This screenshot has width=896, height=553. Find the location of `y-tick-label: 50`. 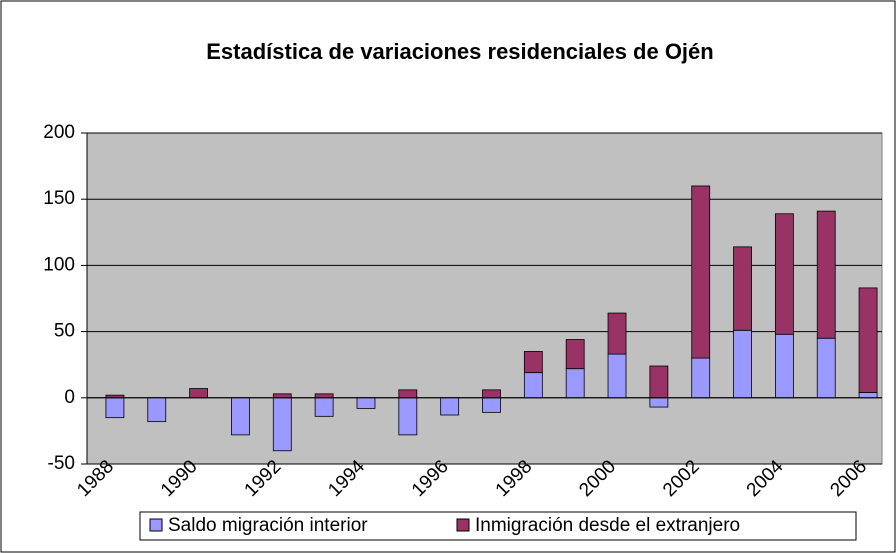

y-tick-label: 50 is located at coordinates (64, 331).